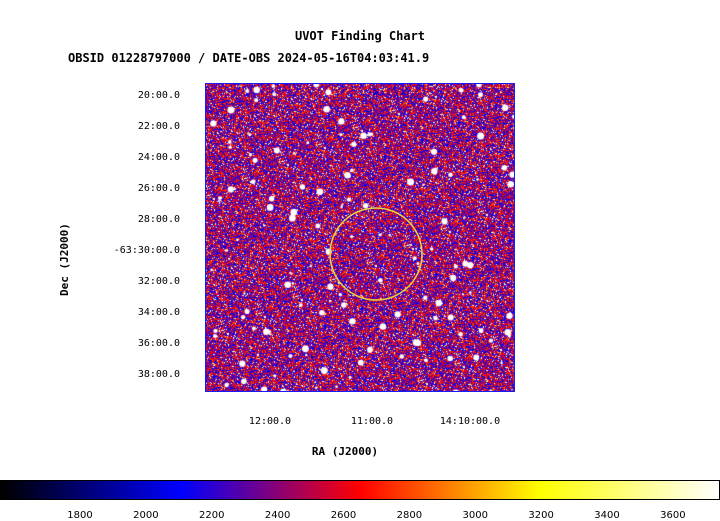  What do you see at coordinates (80, 515) in the screenshot?
I see `colorbar-tick-label: 1800` at bounding box center [80, 515].